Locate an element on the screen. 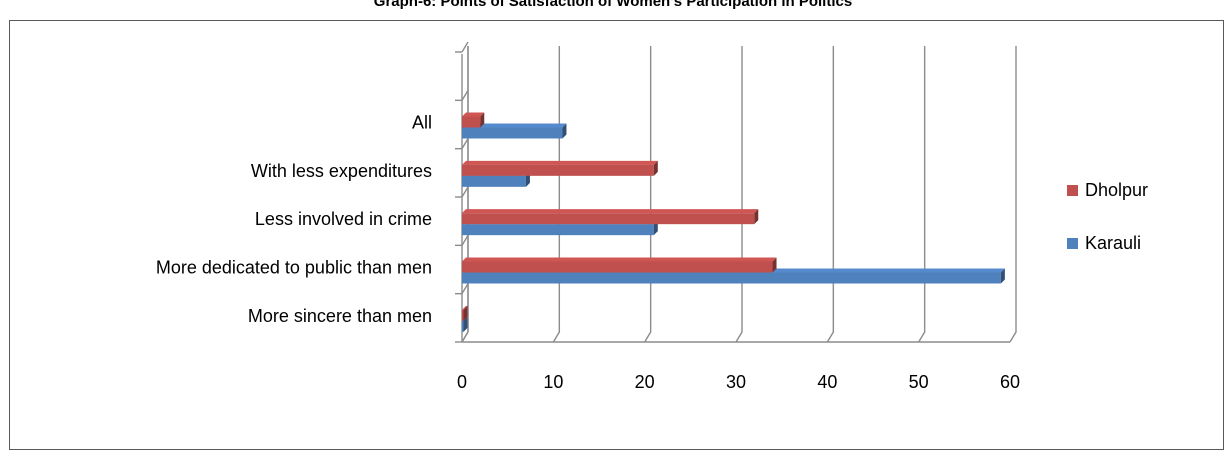 The image size is (1226, 450). tick-label: 0 is located at coordinates (462, 382).